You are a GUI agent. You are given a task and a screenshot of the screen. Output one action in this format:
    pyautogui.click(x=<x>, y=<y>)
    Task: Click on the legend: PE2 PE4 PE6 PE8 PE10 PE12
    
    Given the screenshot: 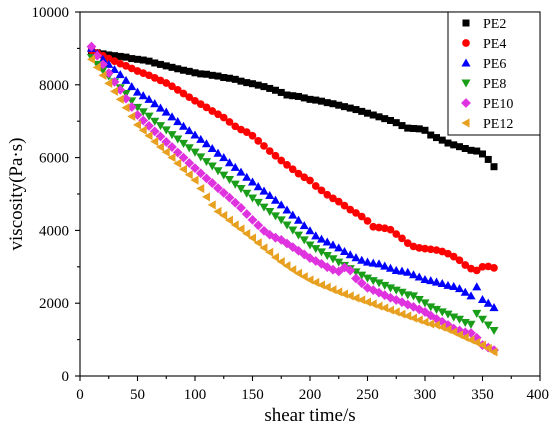 What is the action you would take?
    pyautogui.click(x=494, y=73)
    